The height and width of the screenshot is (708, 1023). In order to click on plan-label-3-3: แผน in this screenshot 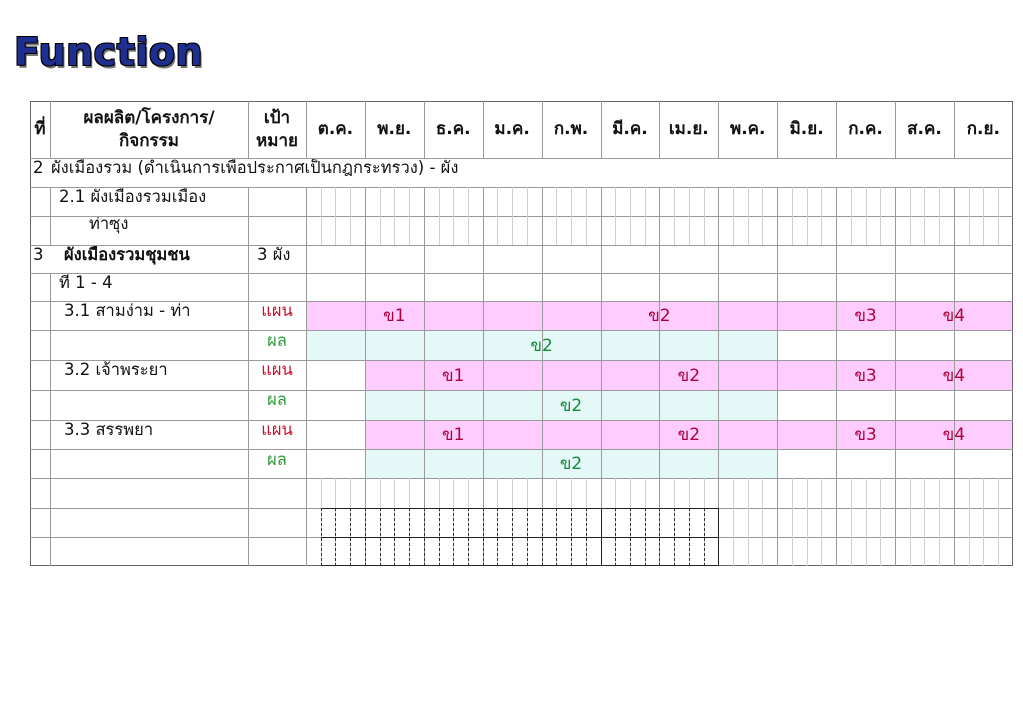, I will do `click(277, 430)`.